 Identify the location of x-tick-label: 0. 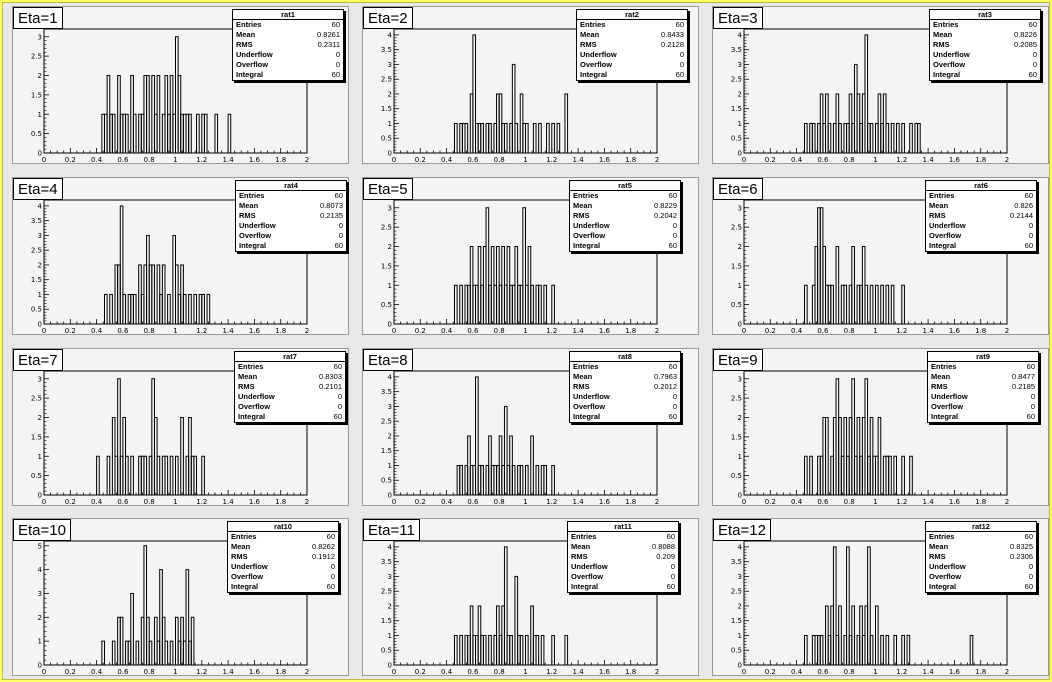
(744, 672).